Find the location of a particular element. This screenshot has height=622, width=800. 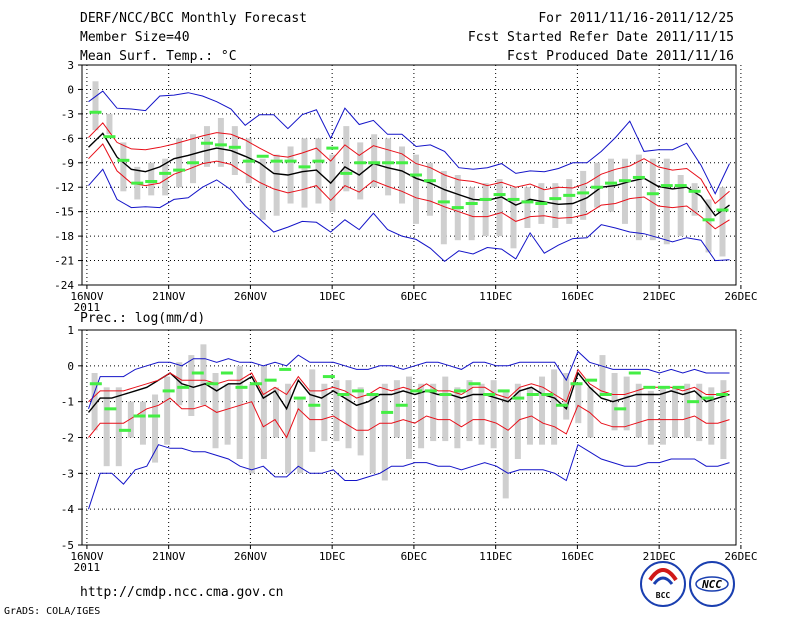

grads-credit: GrADS: COLA/IGES is located at coordinates (52, 611).